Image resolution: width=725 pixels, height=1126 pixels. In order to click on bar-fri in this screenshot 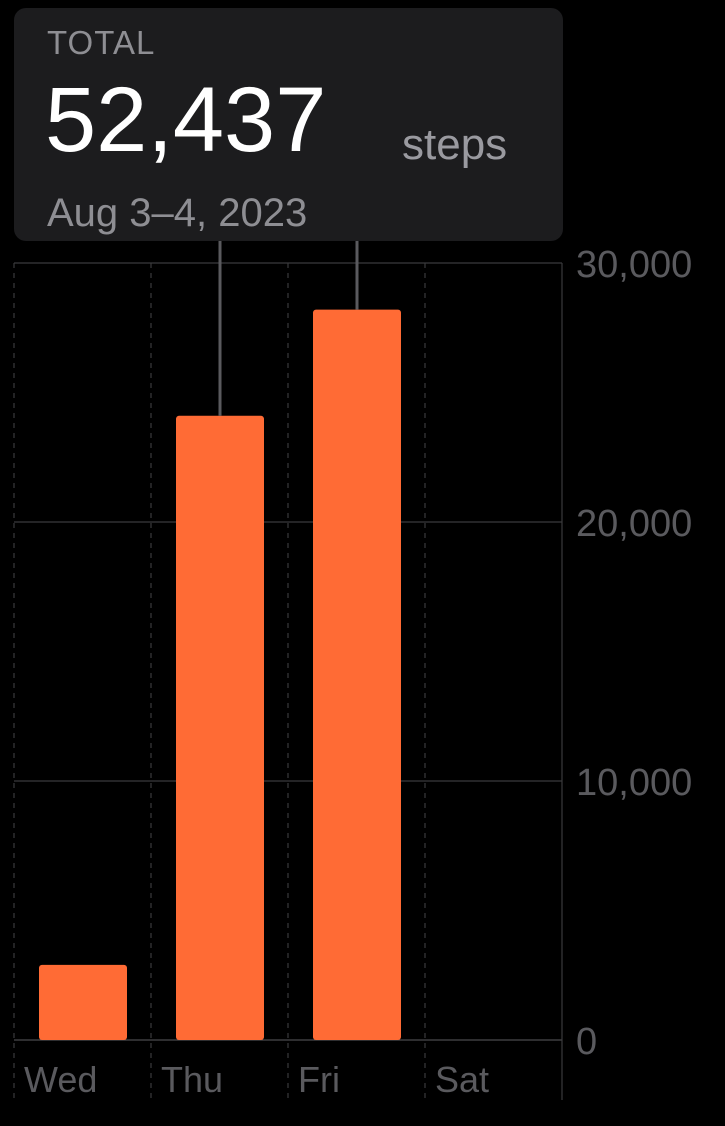, I will do `click(357, 674)`.